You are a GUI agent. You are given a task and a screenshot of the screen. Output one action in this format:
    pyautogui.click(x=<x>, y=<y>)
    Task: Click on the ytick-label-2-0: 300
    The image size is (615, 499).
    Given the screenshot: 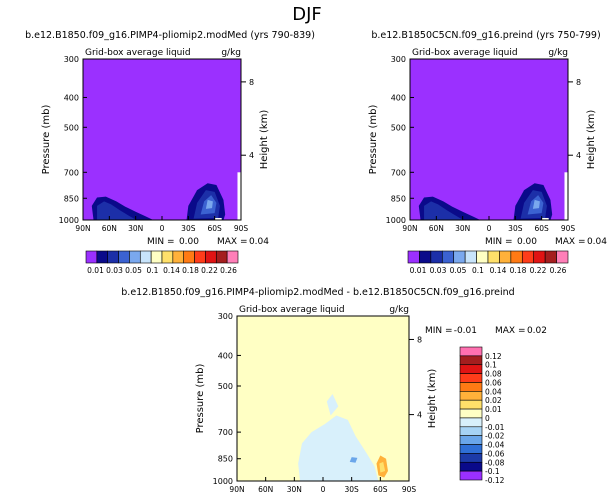 What is the action you would take?
    pyautogui.click(x=225, y=316)
    